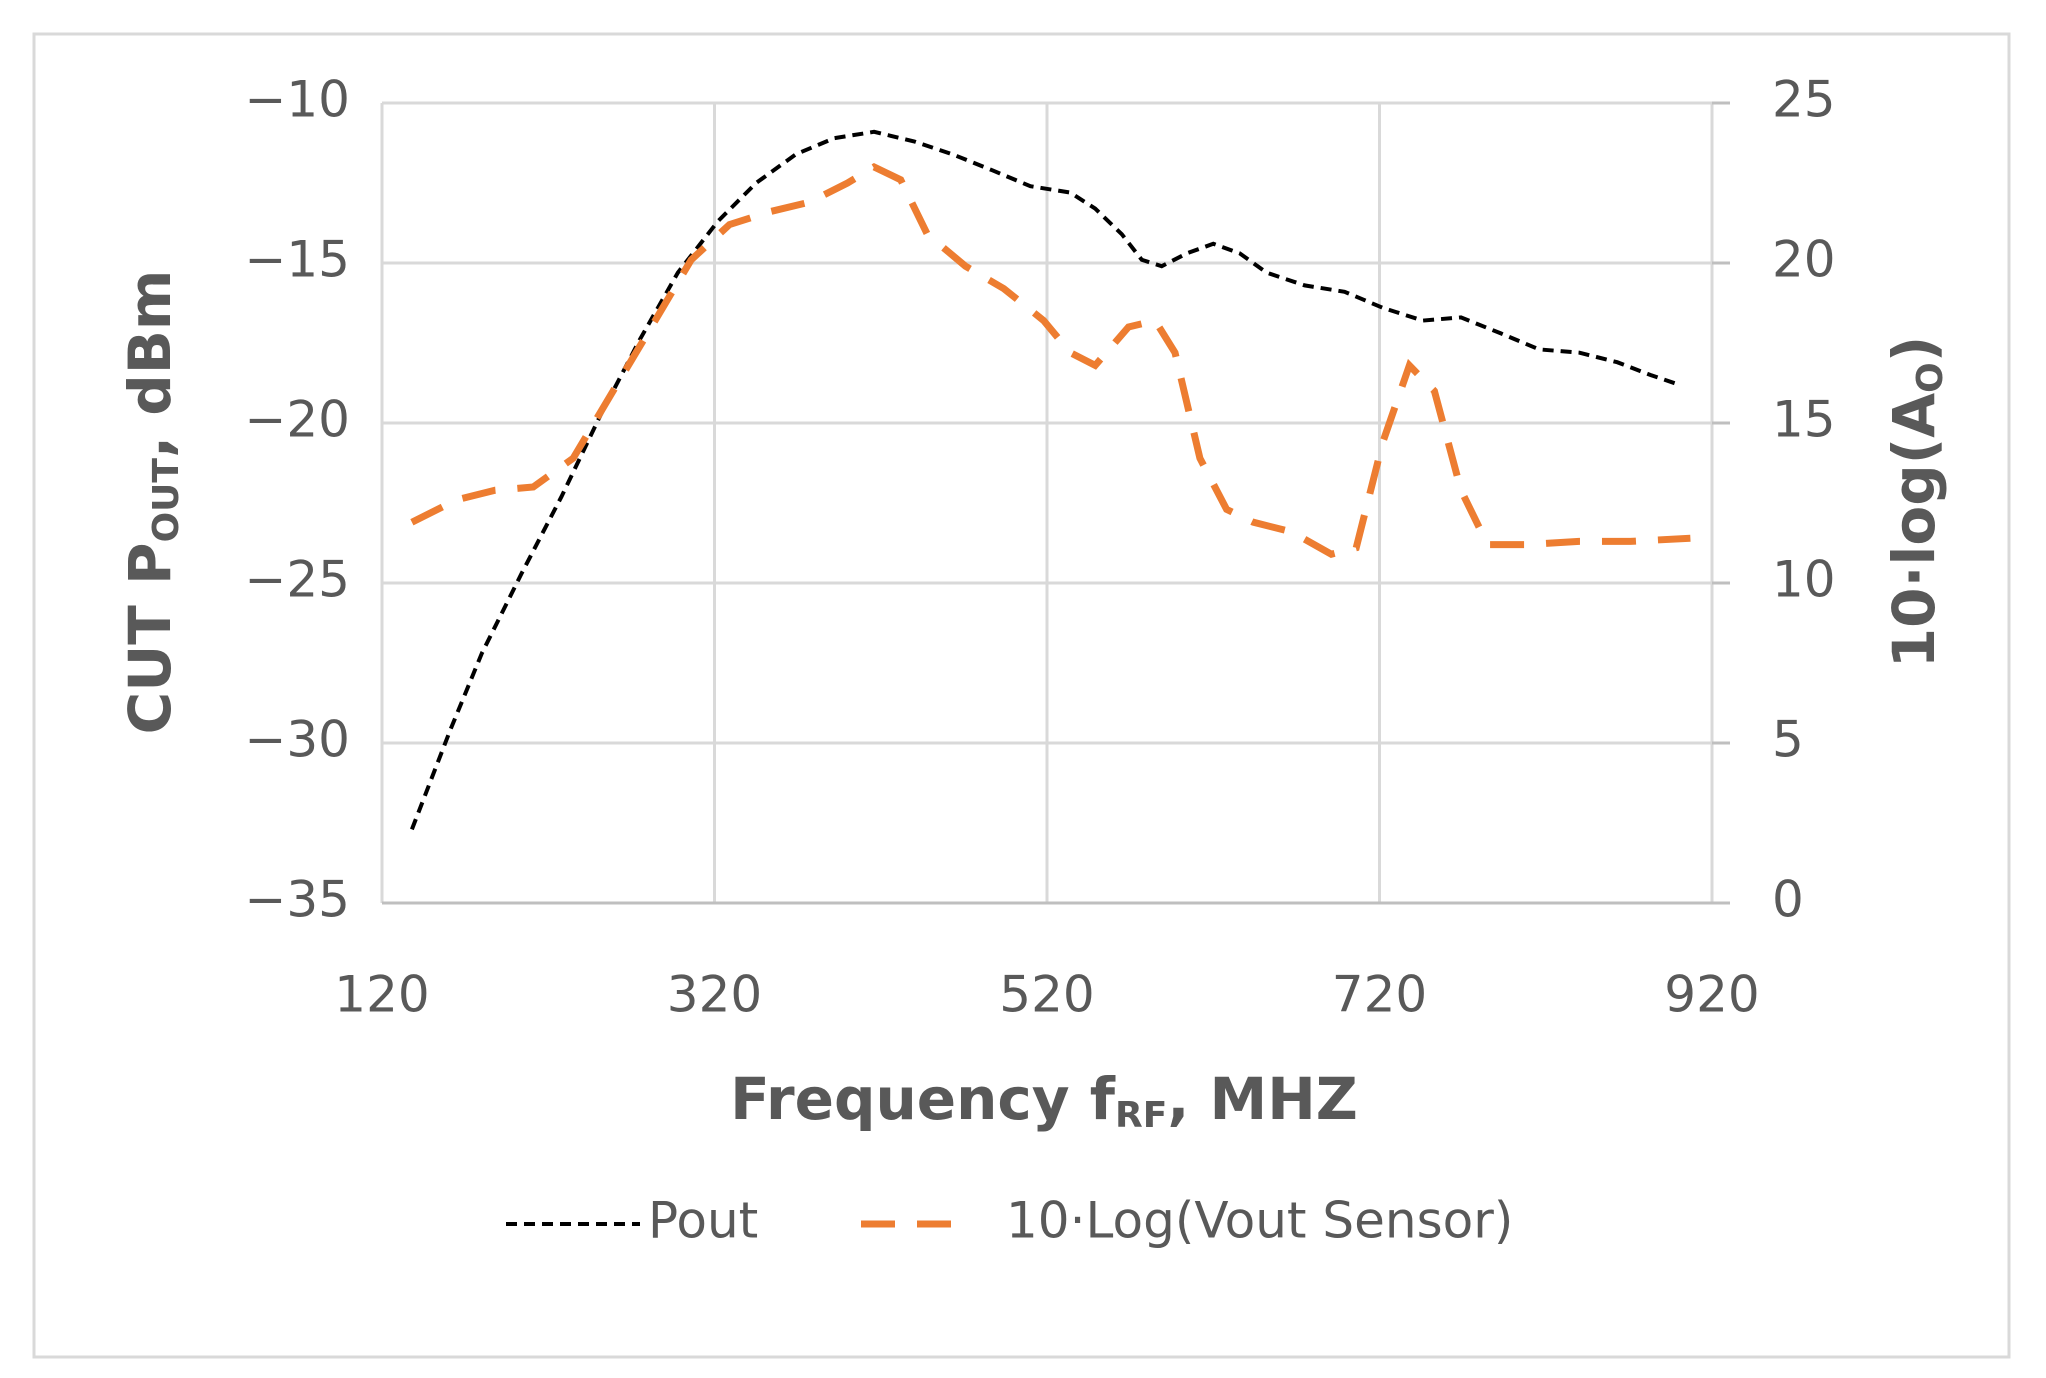 The width and height of the screenshot is (2046, 1378). What do you see at coordinates (1930, 377) in the screenshot?
I see `y2-axis-title-part: O` at bounding box center [1930, 377].